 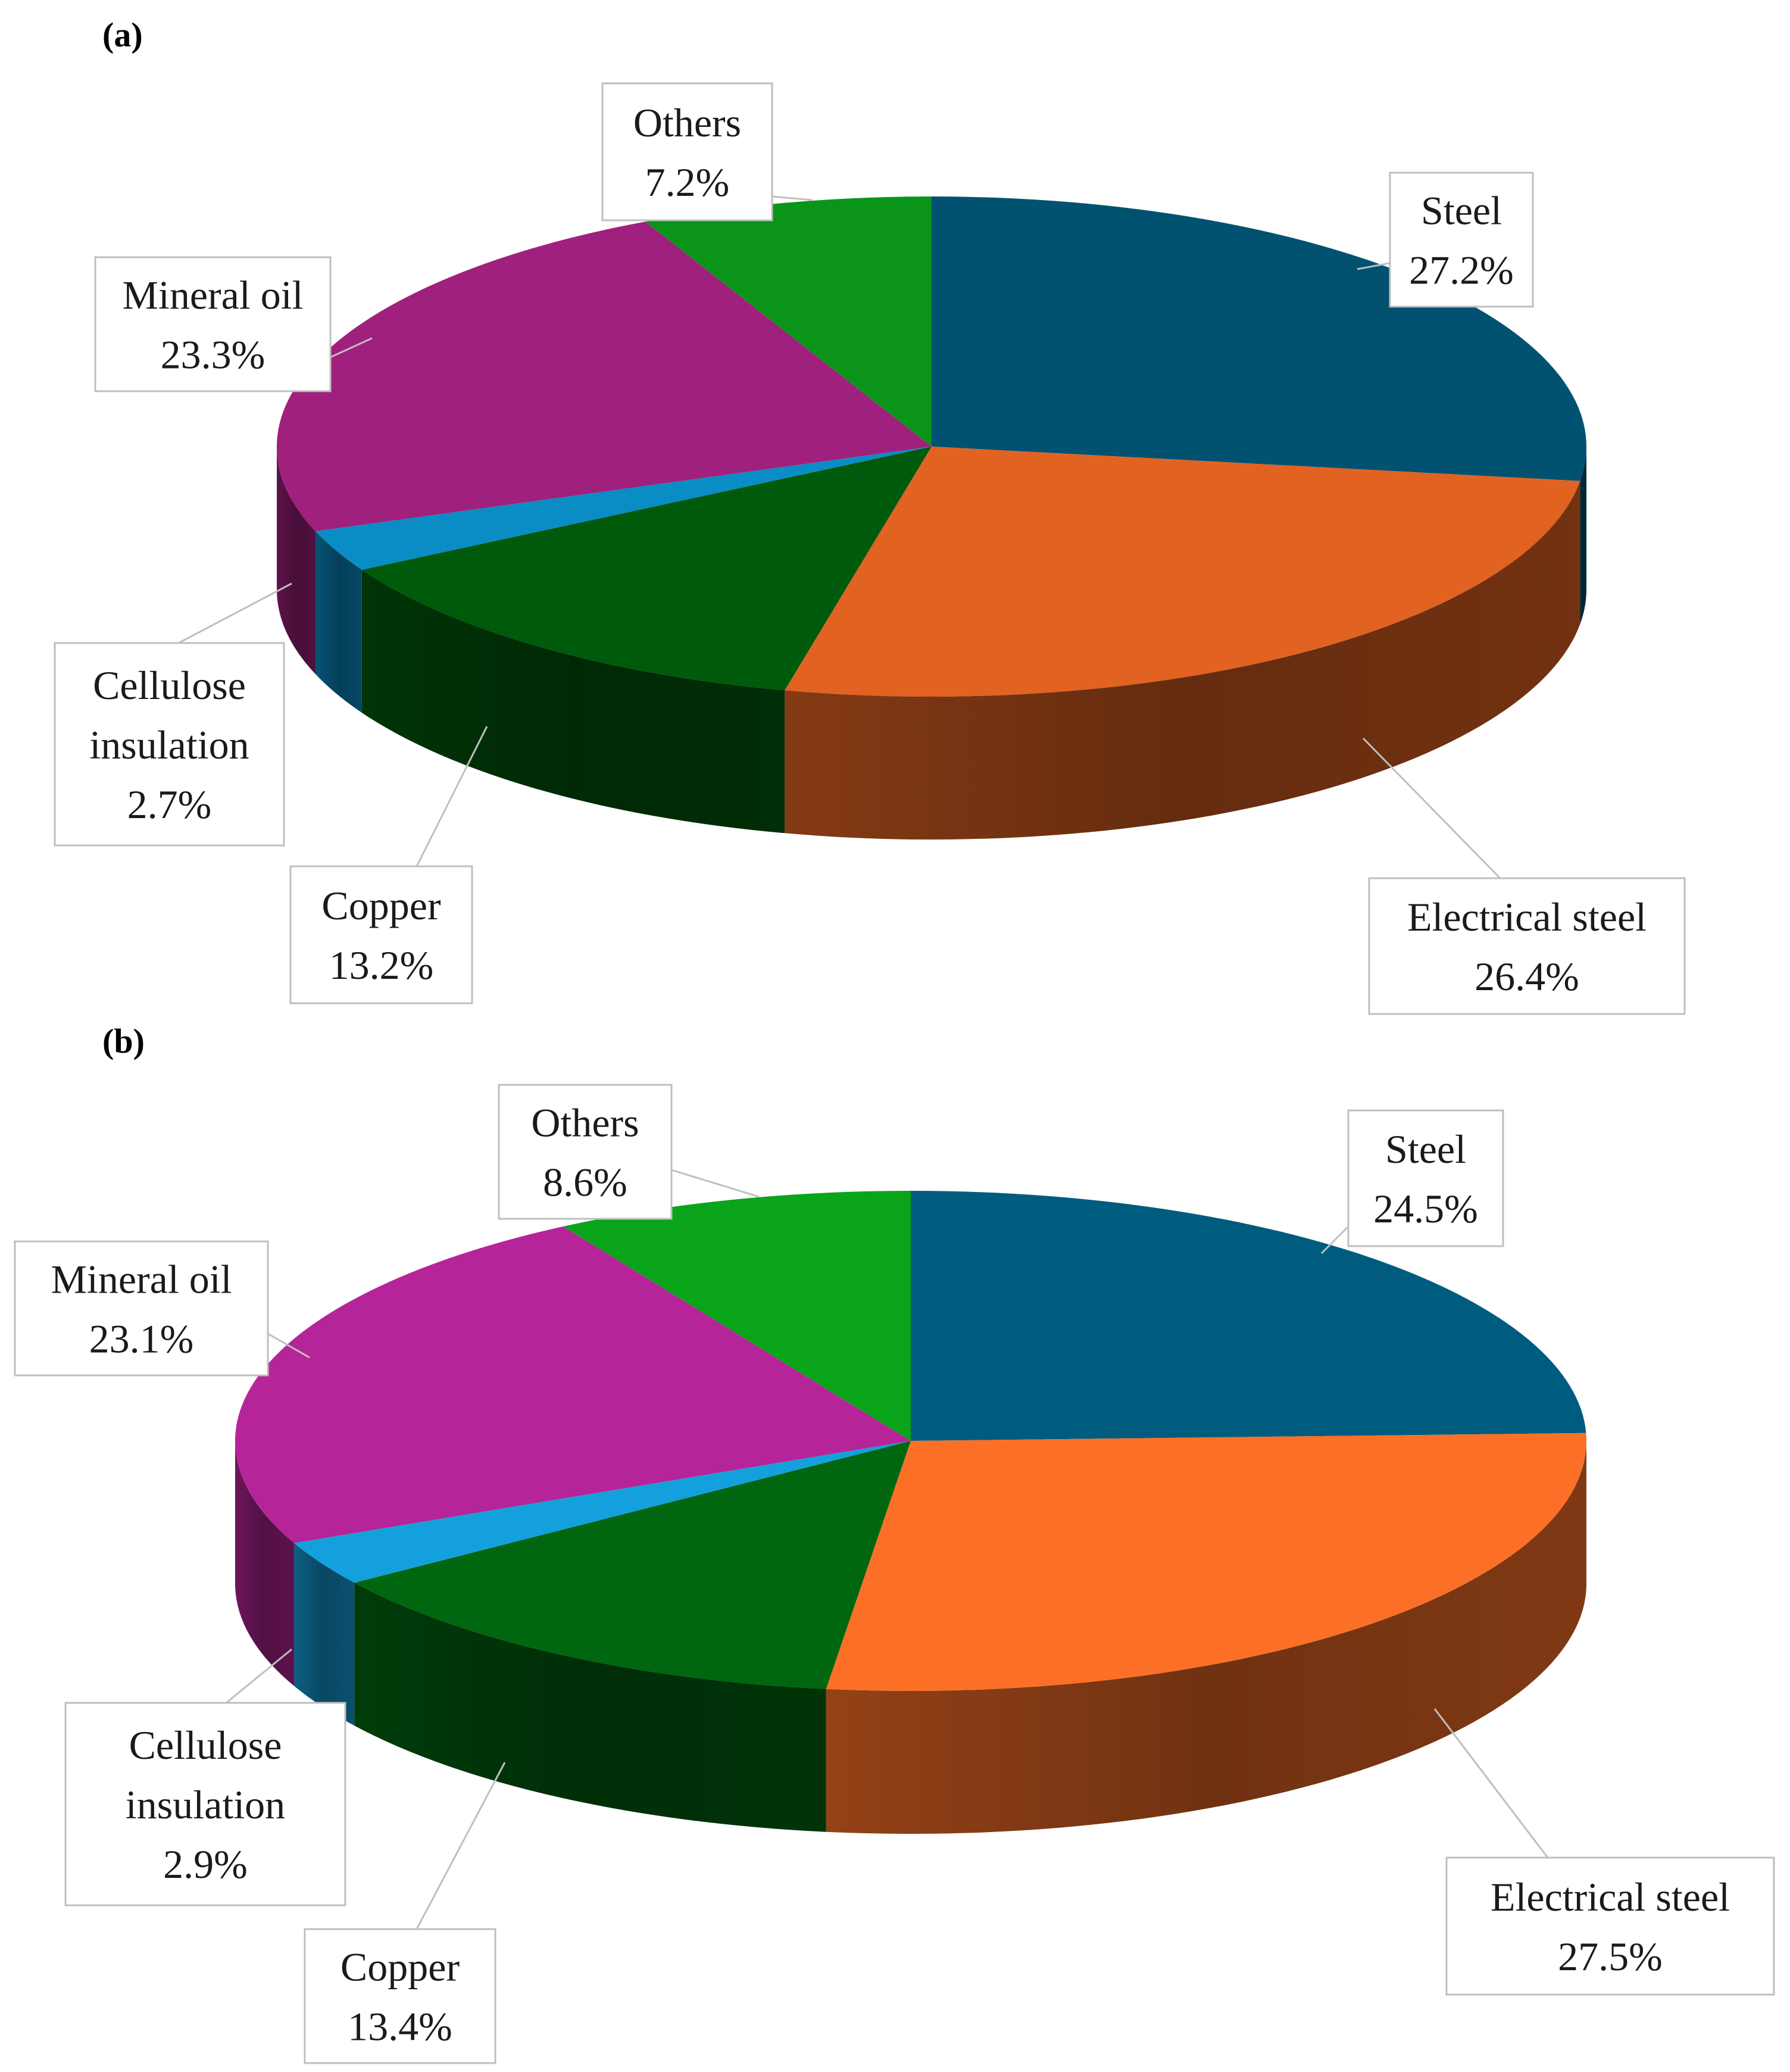 I want to click on data-label-steel: Steel 24.5%, so click(x=1425, y=1178).